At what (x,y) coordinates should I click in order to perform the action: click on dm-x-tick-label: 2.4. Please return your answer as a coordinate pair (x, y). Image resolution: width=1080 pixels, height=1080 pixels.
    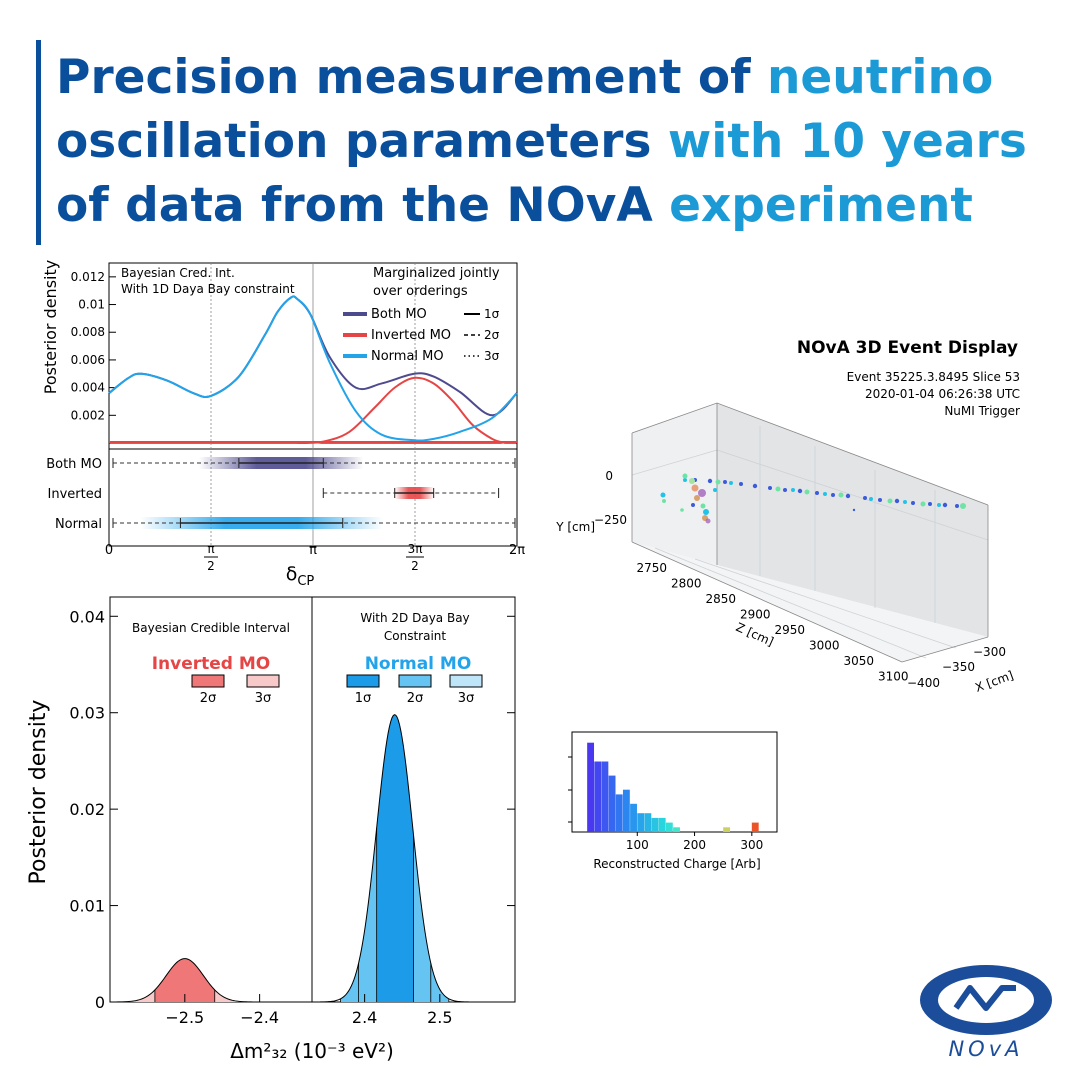
    Looking at the image, I should click on (364, 1017).